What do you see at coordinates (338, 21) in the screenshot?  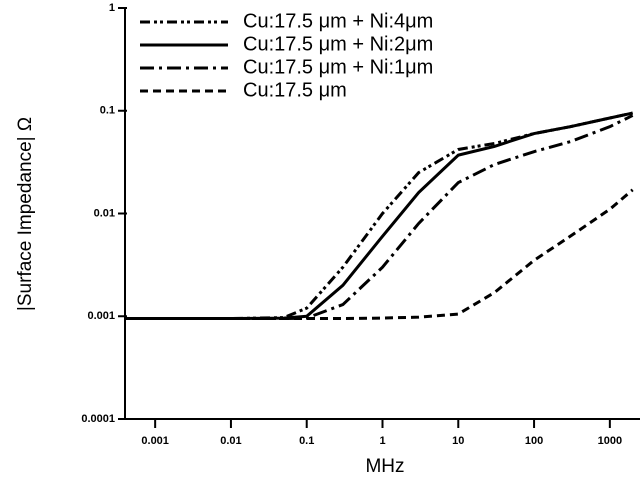 I see `legend-label: Cu:17.5 μm + Ni:4μm` at bounding box center [338, 21].